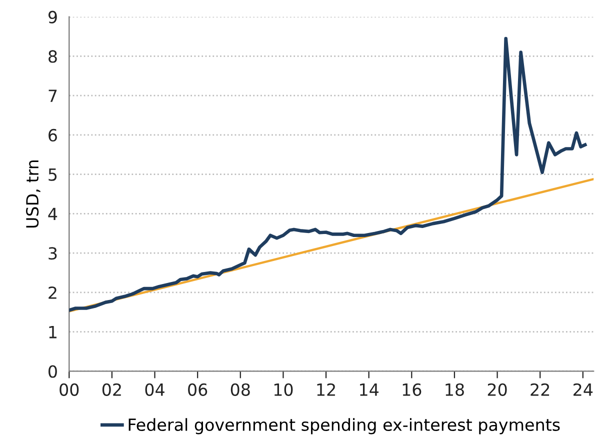  Describe the element at coordinates (53, 214) in the screenshot. I see `y-tick-label: 4` at that location.